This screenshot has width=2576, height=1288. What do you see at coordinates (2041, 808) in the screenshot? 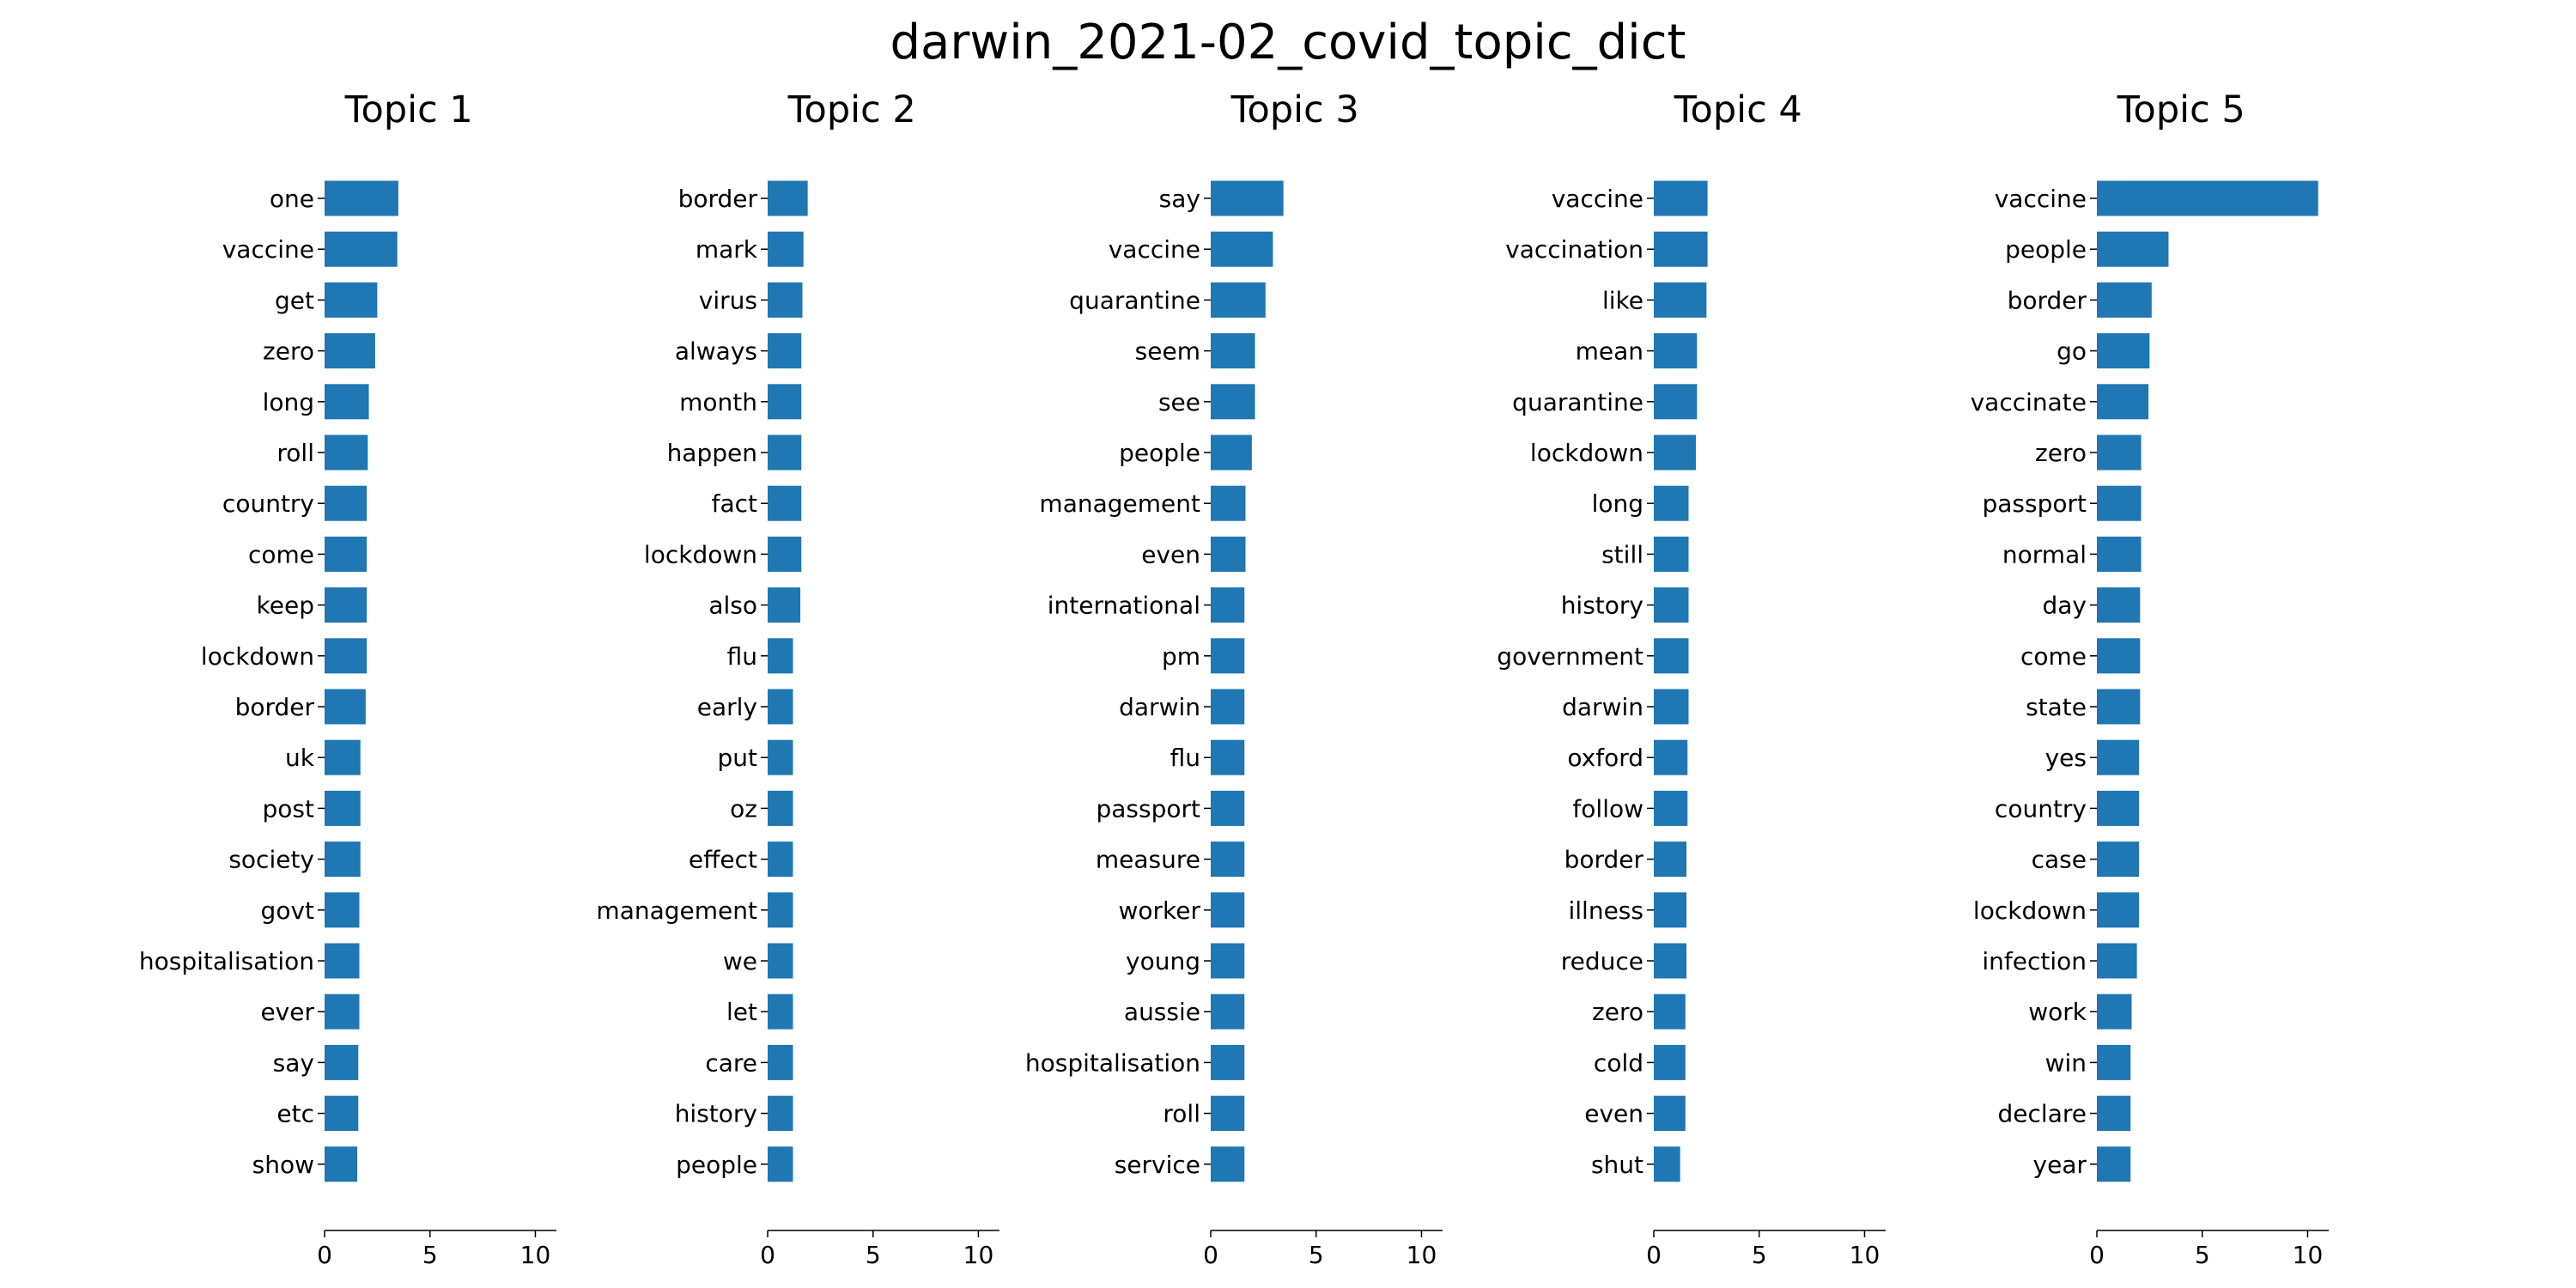
I see `y-tick-label: country` at bounding box center [2041, 808].